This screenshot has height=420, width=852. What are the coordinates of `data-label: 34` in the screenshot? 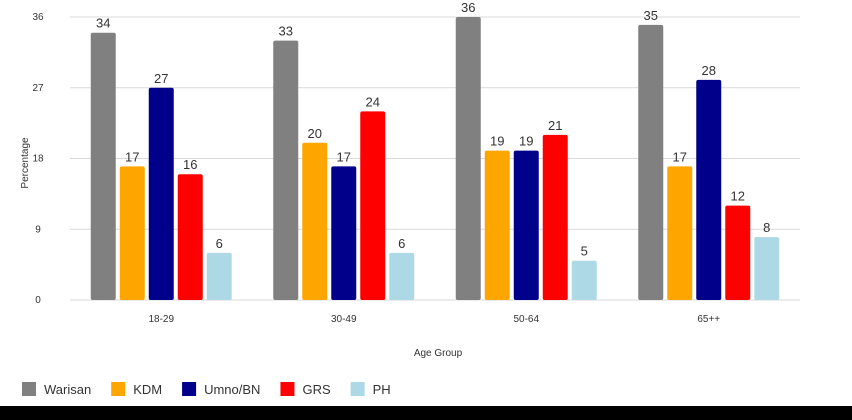 It's located at (103, 23).